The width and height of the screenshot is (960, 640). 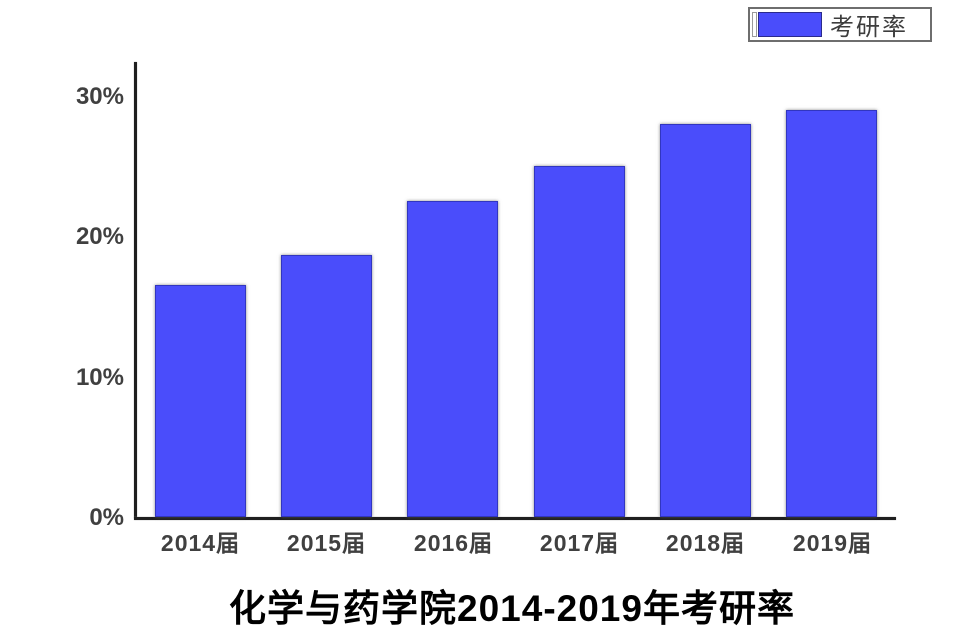 What do you see at coordinates (200, 543) in the screenshot?
I see `x-axis-tick-label: 2014届` at bounding box center [200, 543].